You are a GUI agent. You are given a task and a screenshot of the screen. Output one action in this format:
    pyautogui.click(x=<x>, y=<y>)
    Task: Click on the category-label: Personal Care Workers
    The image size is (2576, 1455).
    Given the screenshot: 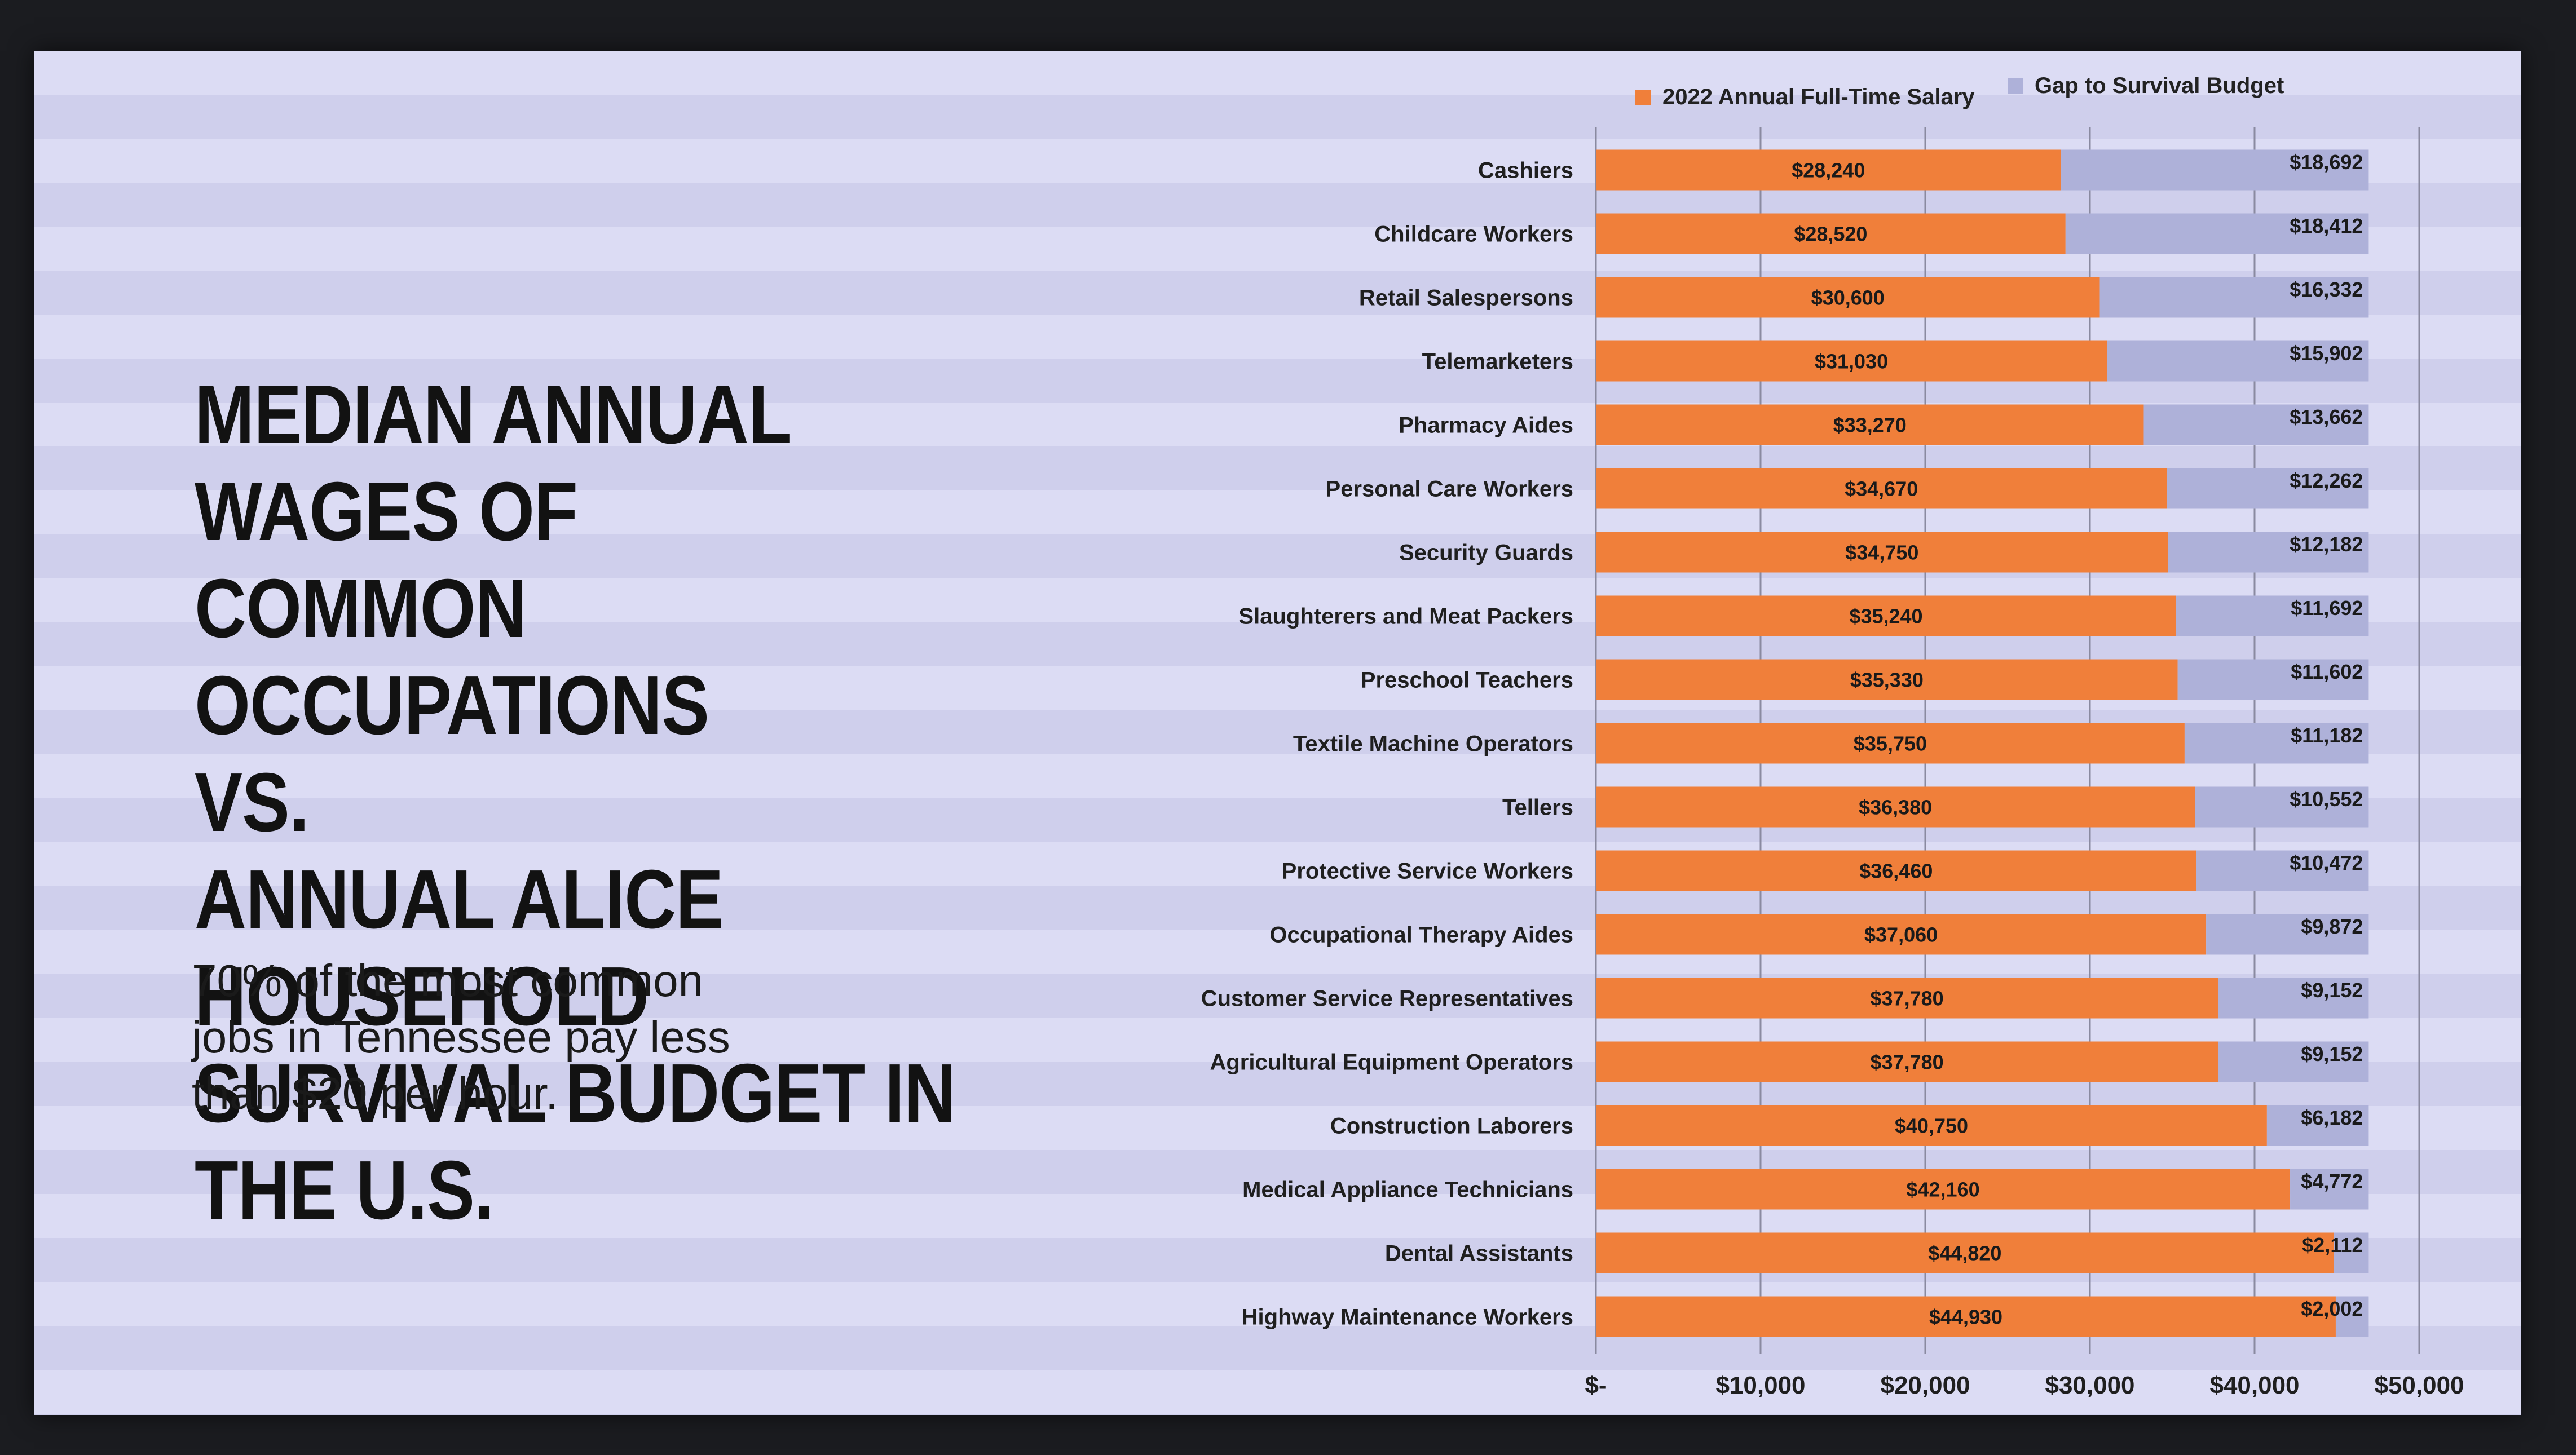 What is the action you would take?
    pyautogui.click(x=1449, y=489)
    